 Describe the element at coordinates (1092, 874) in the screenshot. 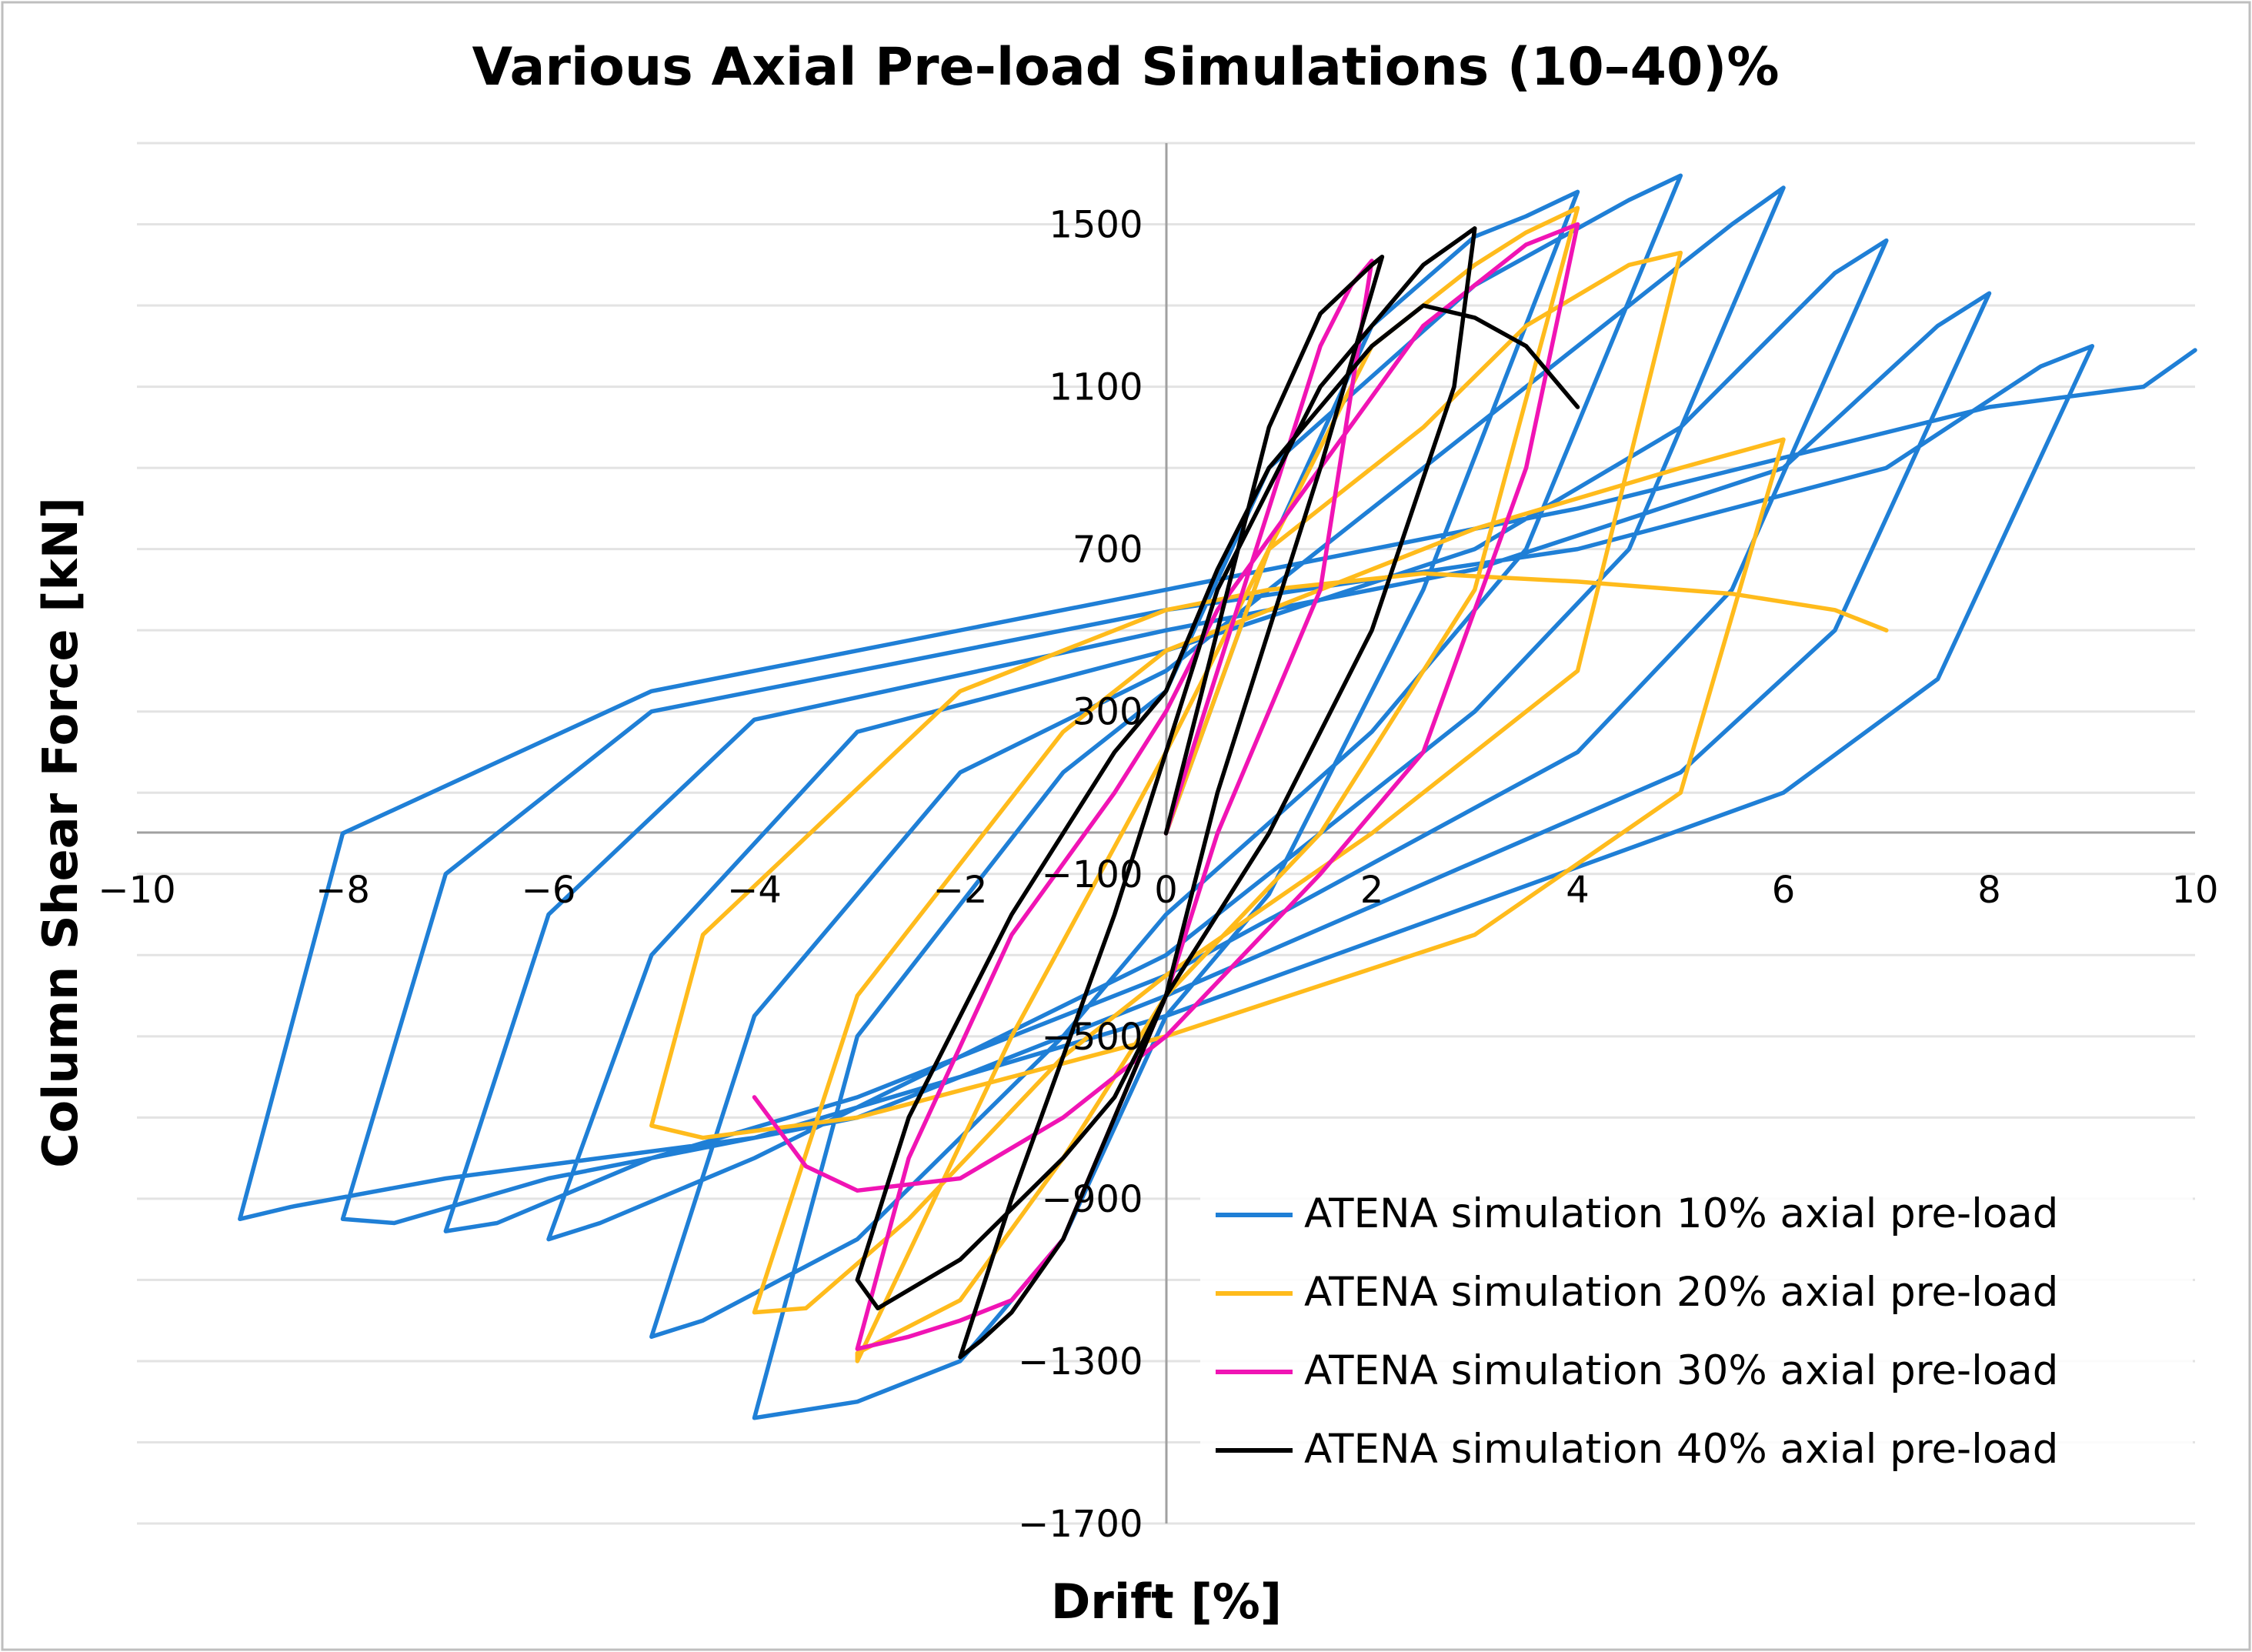

I see `y-tick-label: −100` at that location.